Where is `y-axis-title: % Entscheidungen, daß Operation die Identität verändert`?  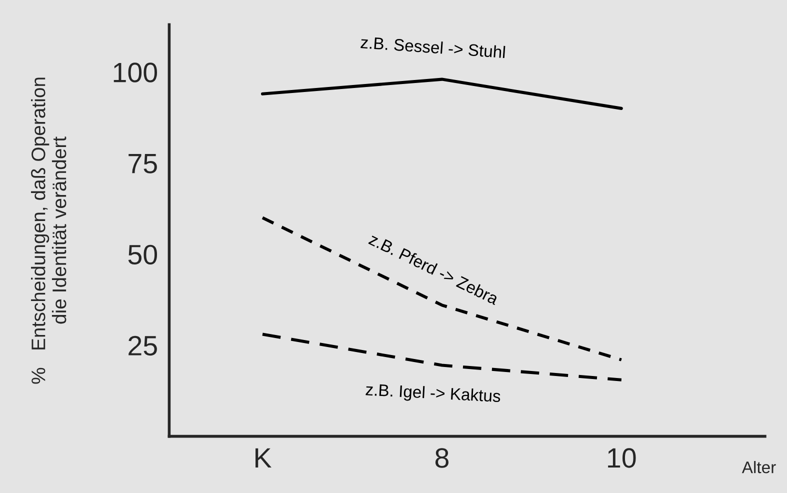
y-axis-title: % Entscheidungen, daß Operation die Identität verändert is located at coordinates (48, 231).